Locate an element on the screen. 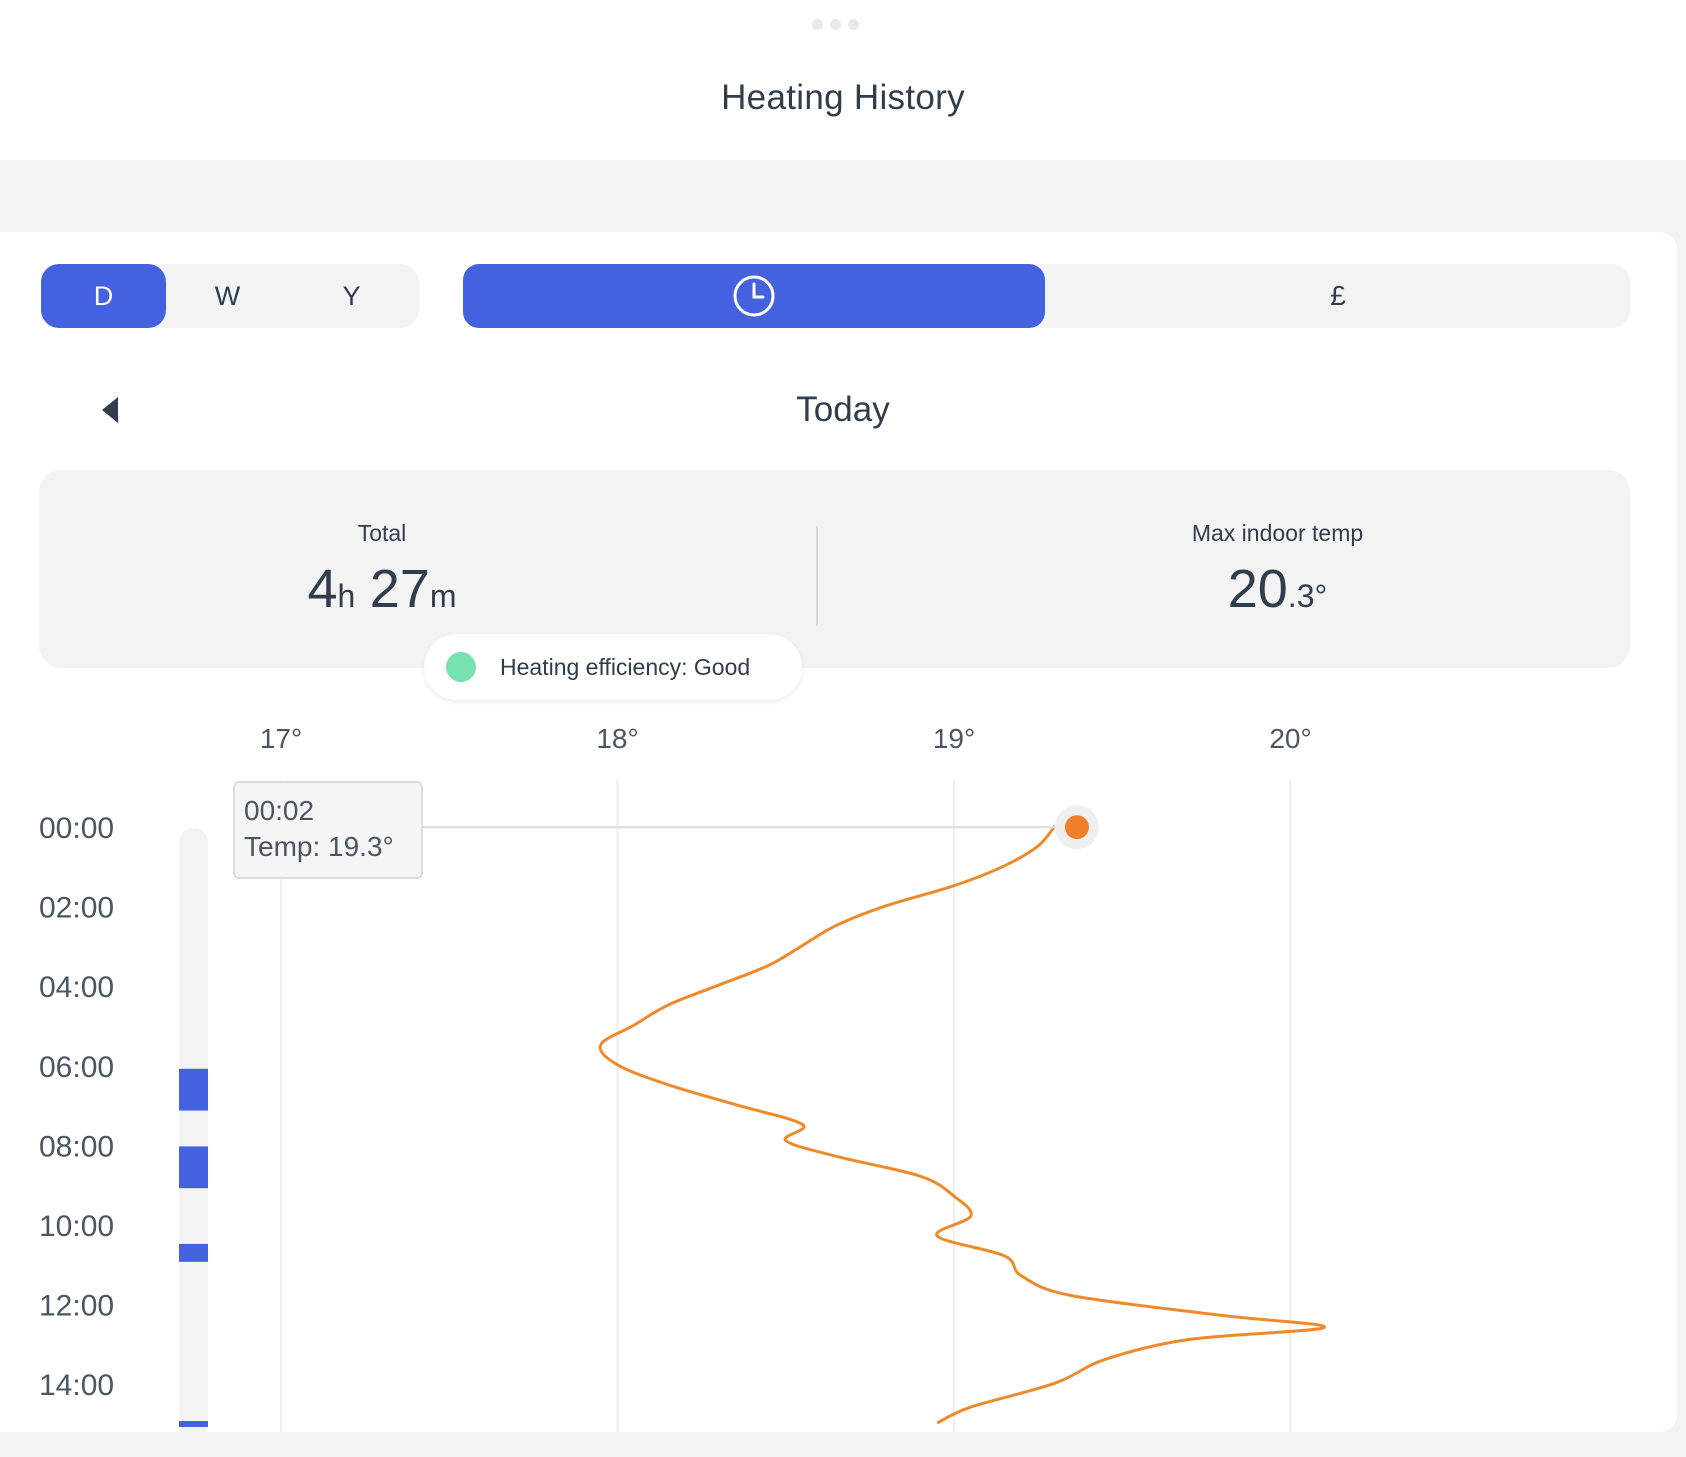 Image resolution: width=1686 pixels, height=1457 pixels. max-temp-stat: Max indoor temp 20.3° is located at coordinates (1277, 569).